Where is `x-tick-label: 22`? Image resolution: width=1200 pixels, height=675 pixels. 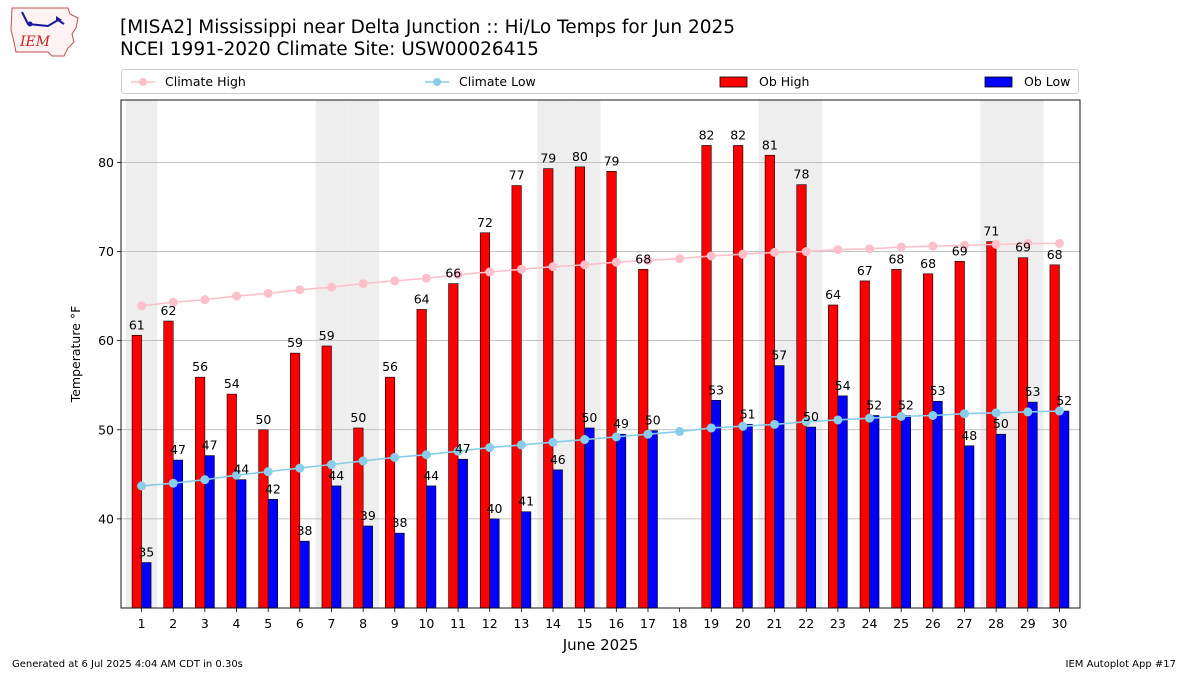
x-tick-label: 22 is located at coordinates (806, 623).